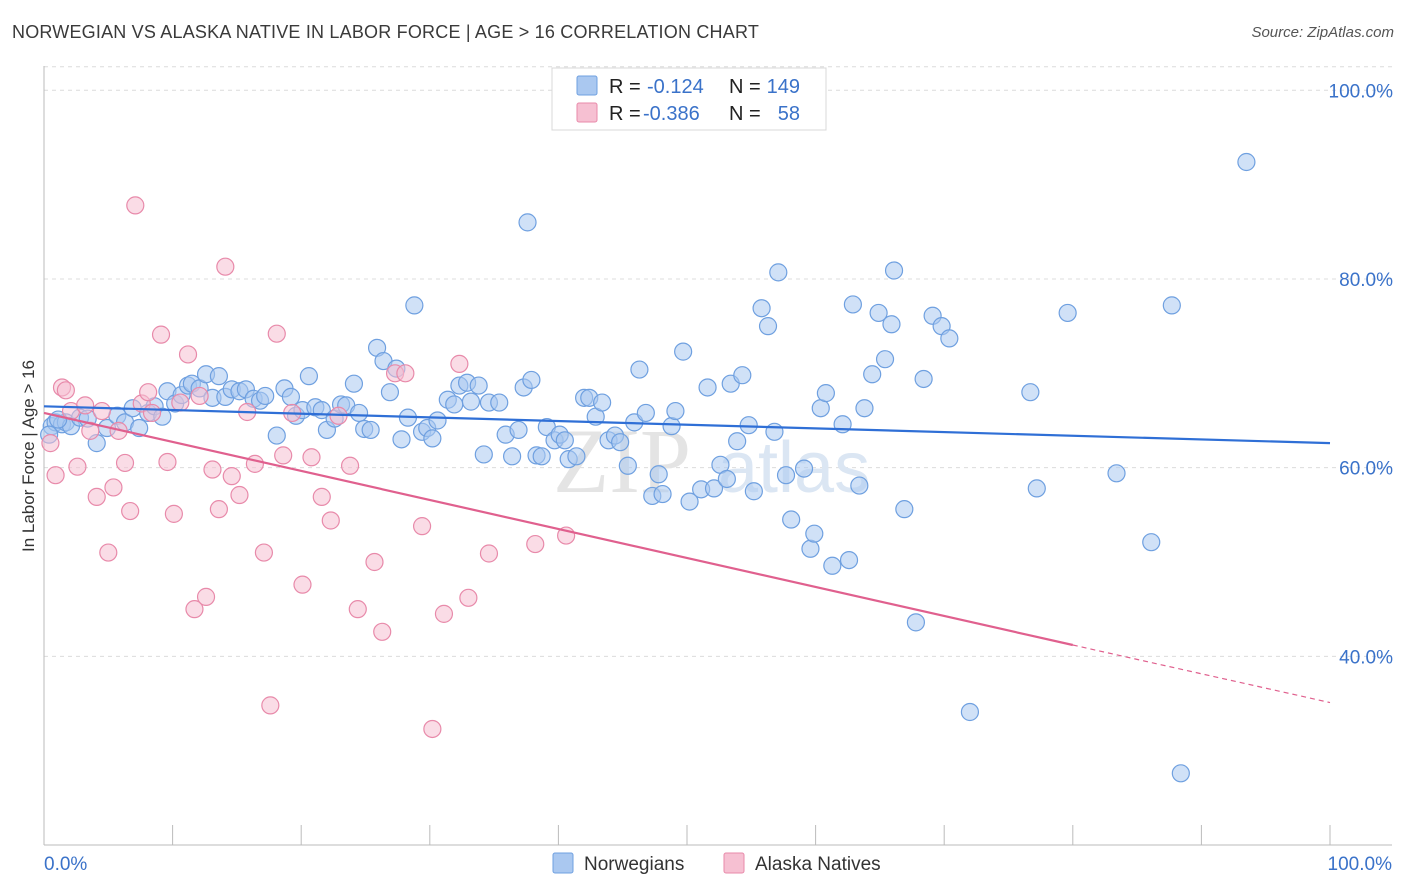 This screenshot has height=892, width=1406. Describe the element at coordinates (634, 864) in the screenshot. I see `bottom-legend-label-norwegians: Norwegians` at that location.